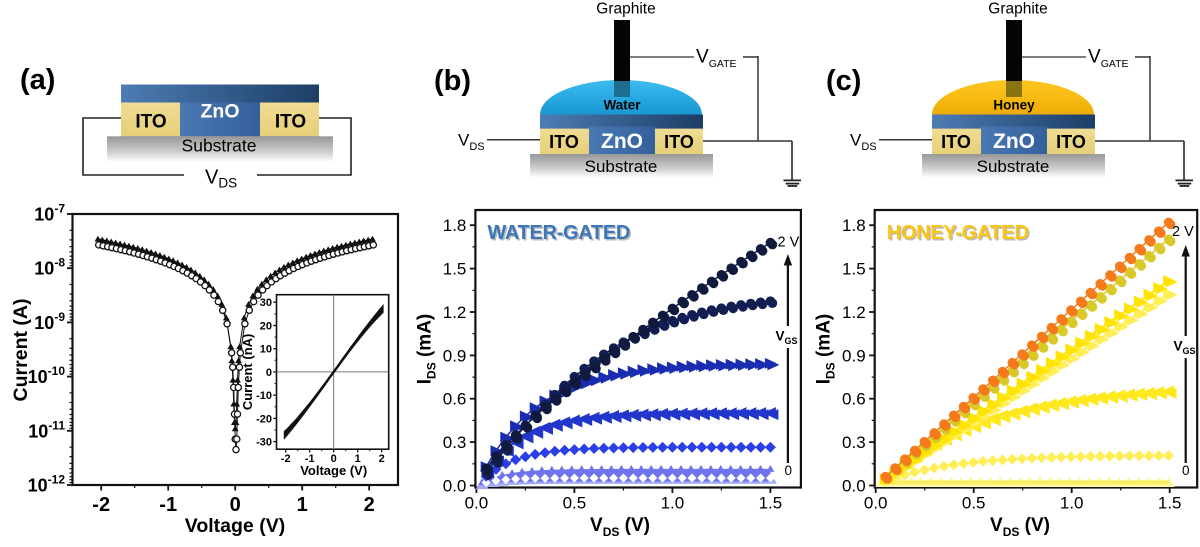 The image size is (1200, 547). Describe the element at coordinates (37, 80) in the screenshot. I see `svg-text: (a)` at that location.